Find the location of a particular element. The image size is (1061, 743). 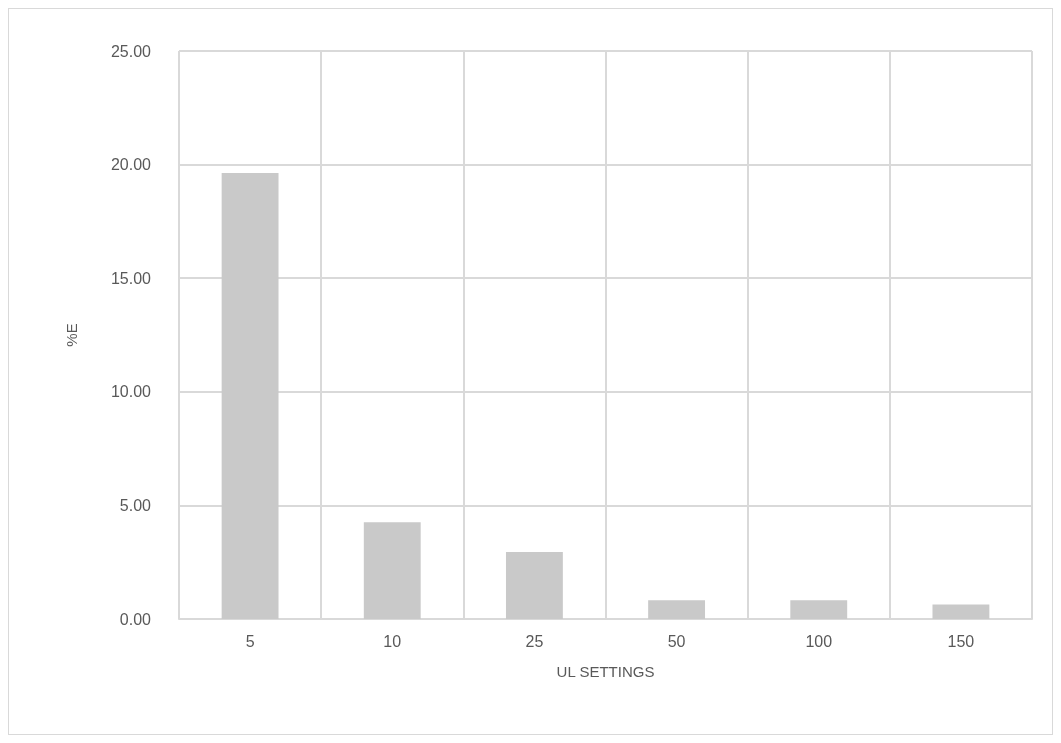

x-tick-label: 25 is located at coordinates (534, 641).